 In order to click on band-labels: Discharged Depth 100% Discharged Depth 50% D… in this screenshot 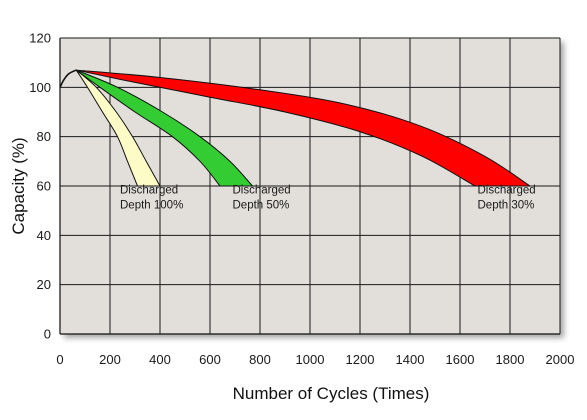, I will do `click(328, 197)`.